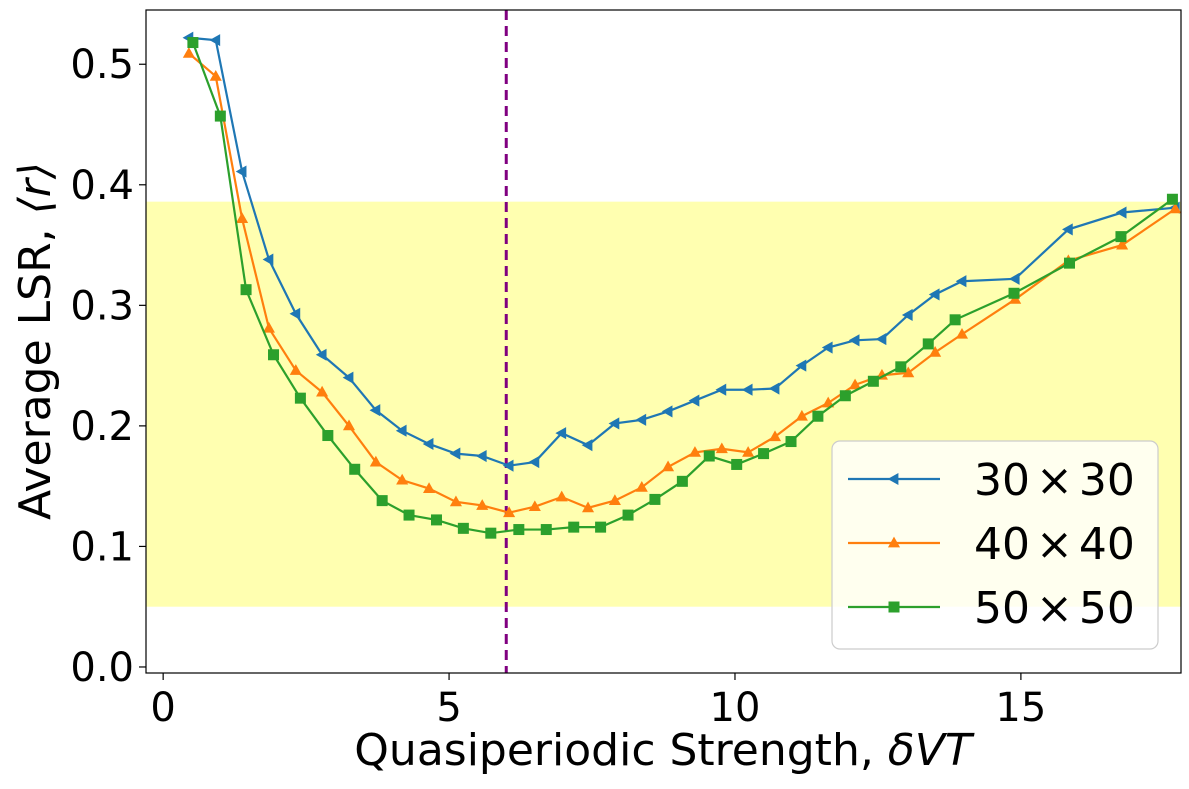 Image resolution: width=1189 pixels, height=789 pixels. I want to click on legend: 30 × 30 40 × 40 50 × 50, so click(995, 545).